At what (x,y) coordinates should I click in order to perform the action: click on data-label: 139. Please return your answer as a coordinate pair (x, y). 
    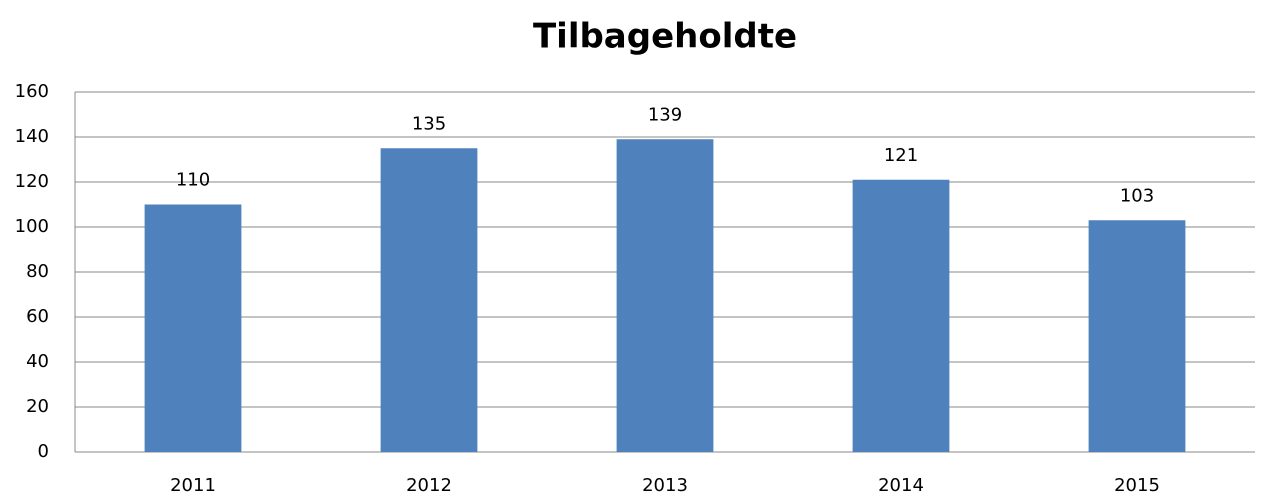
    Looking at the image, I should click on (665, 114).